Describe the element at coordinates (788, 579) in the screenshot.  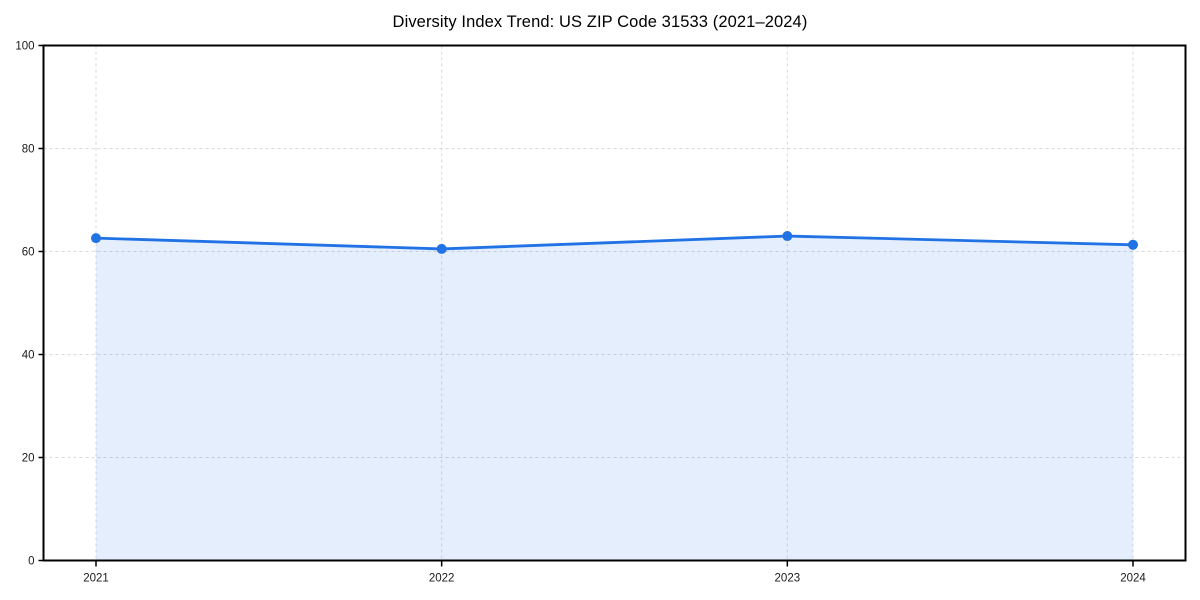
I see `x-tick-label: 2023` at that location.